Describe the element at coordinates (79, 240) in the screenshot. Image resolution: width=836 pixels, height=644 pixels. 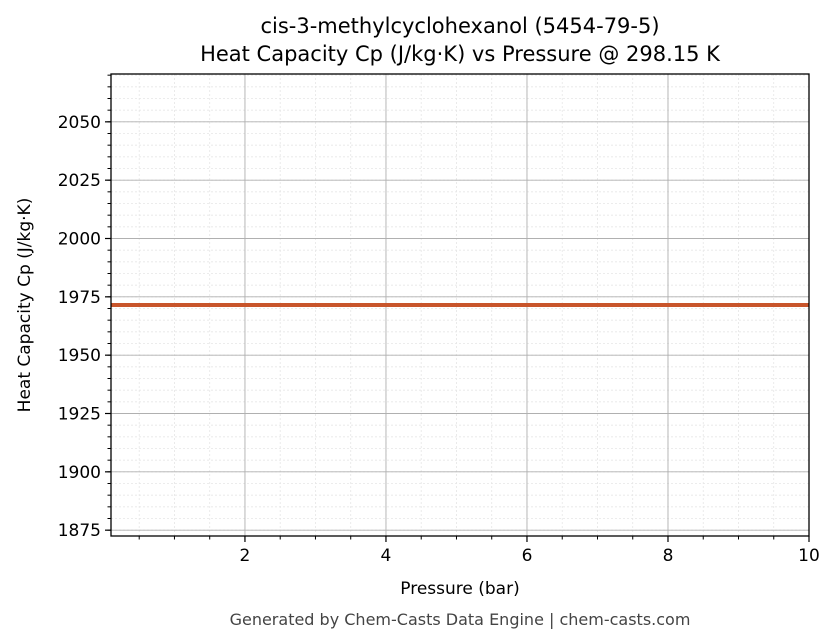
I see `y-tick-label: 2000` at that location.